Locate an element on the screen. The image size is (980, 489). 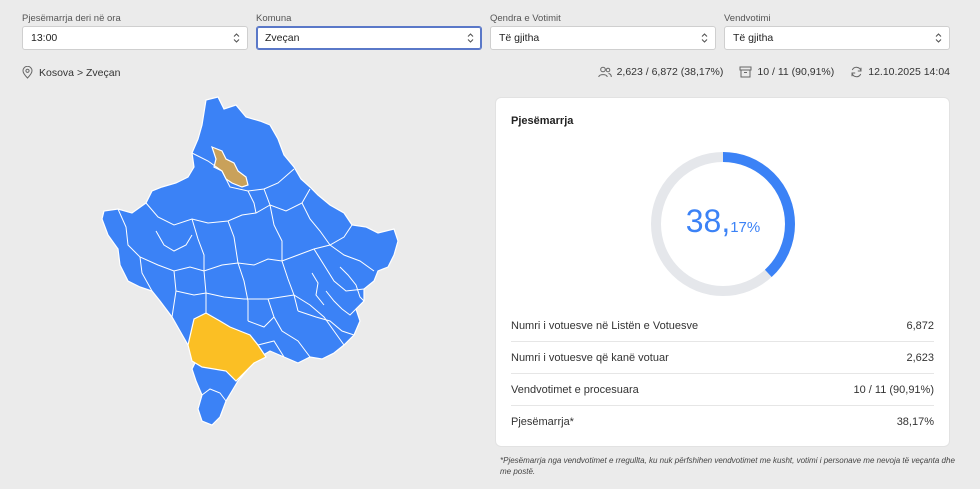
filter-municipality-label: Komuna is located at coordinates (274, 18).